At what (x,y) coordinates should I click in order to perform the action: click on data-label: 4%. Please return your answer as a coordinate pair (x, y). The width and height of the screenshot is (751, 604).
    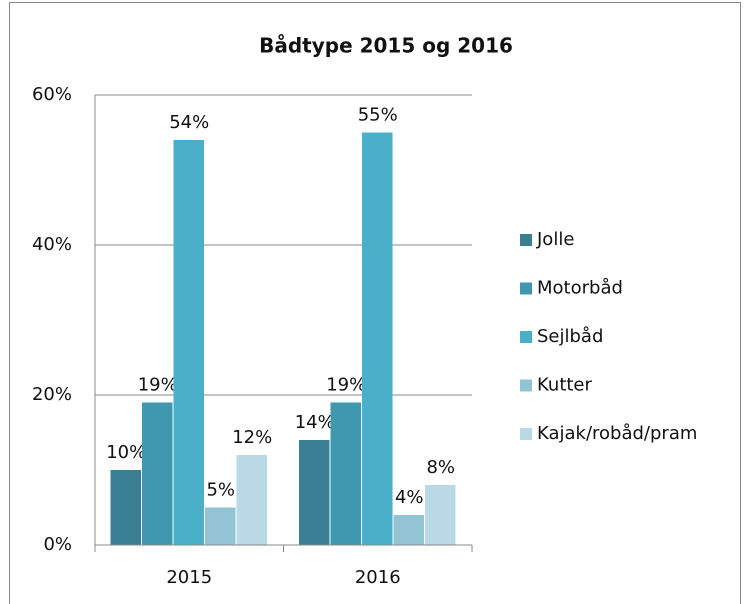
    Looking at the image, I should click on (409, 497).